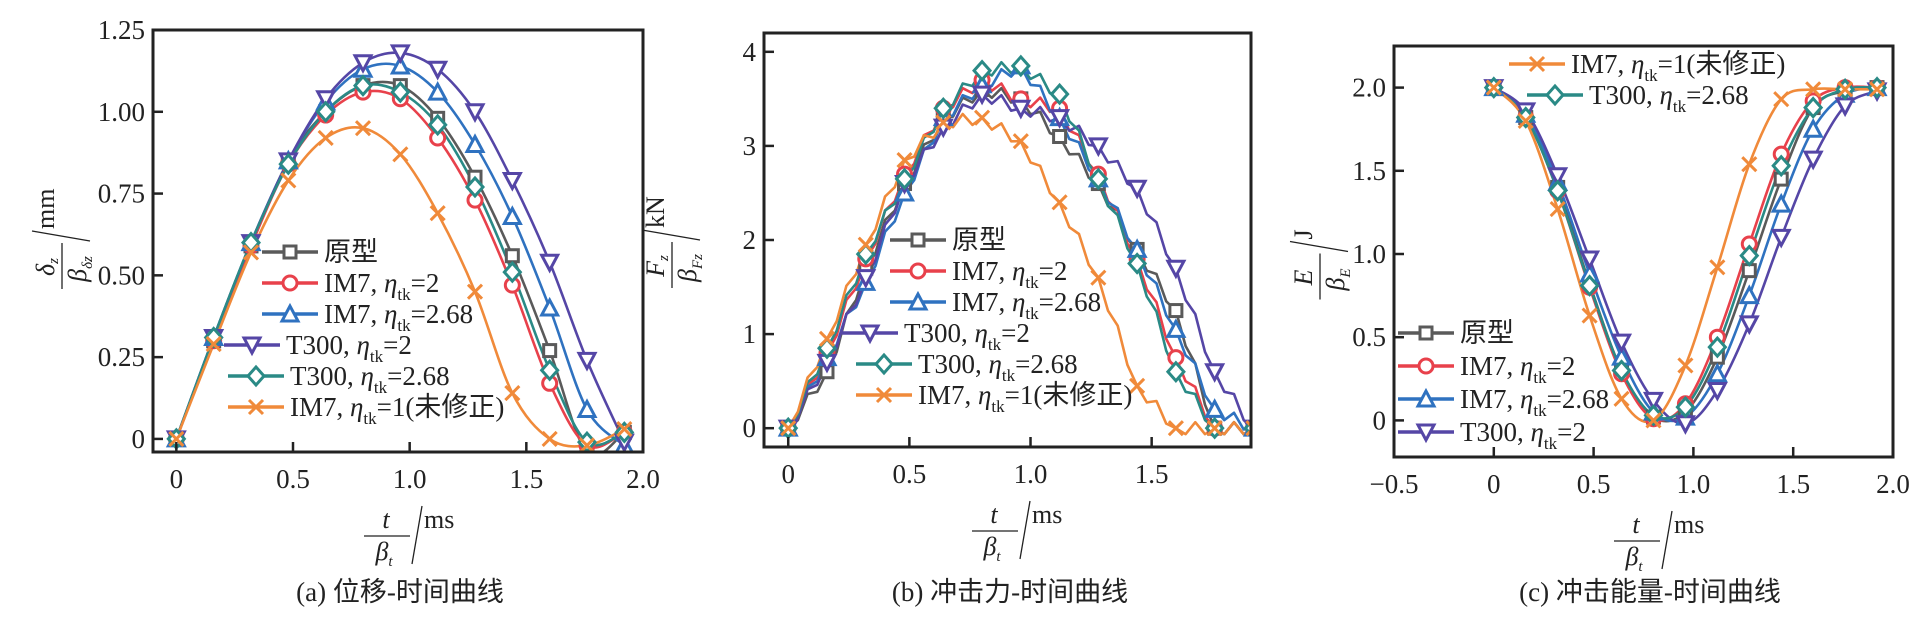 Image resolution: width=1916 pixels, height=623 pixels. What do you see at coordinates (121, 275) in the screenshot?
I see `y-tick-label: 0.50` at bounding box center [121, 275].